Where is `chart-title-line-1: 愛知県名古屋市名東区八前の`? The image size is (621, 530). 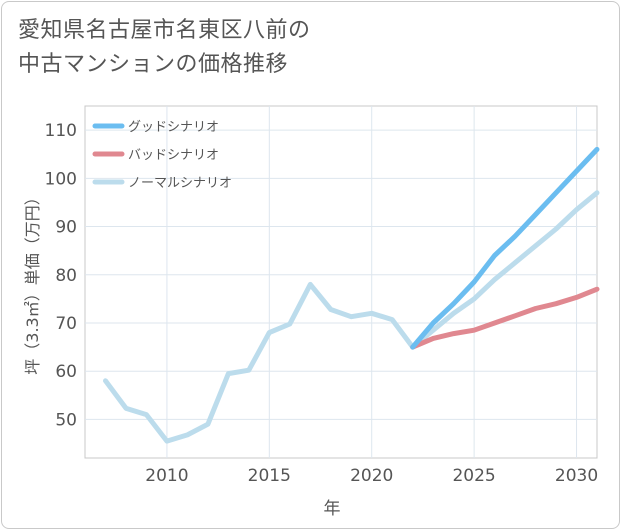
chart-title-line-1: 愛知県名古屋市名東区八前の is located at coordinates (164, 30).